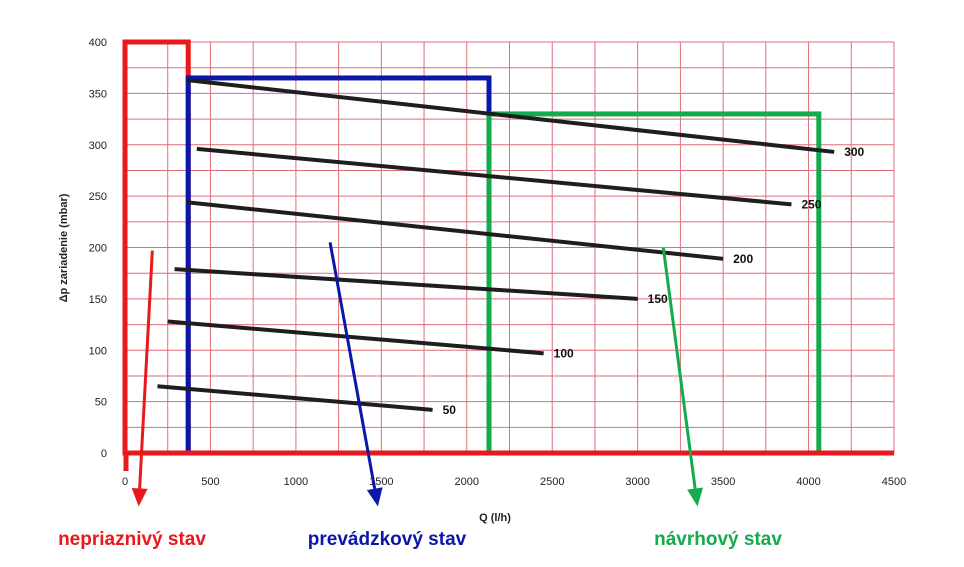 This screenshot has height=567, width=964. What do you see at coordinates (132, 539) in the screenshot?
I see `zone-label-0: nepriaznivý stav` at bounding box center [132, 539].